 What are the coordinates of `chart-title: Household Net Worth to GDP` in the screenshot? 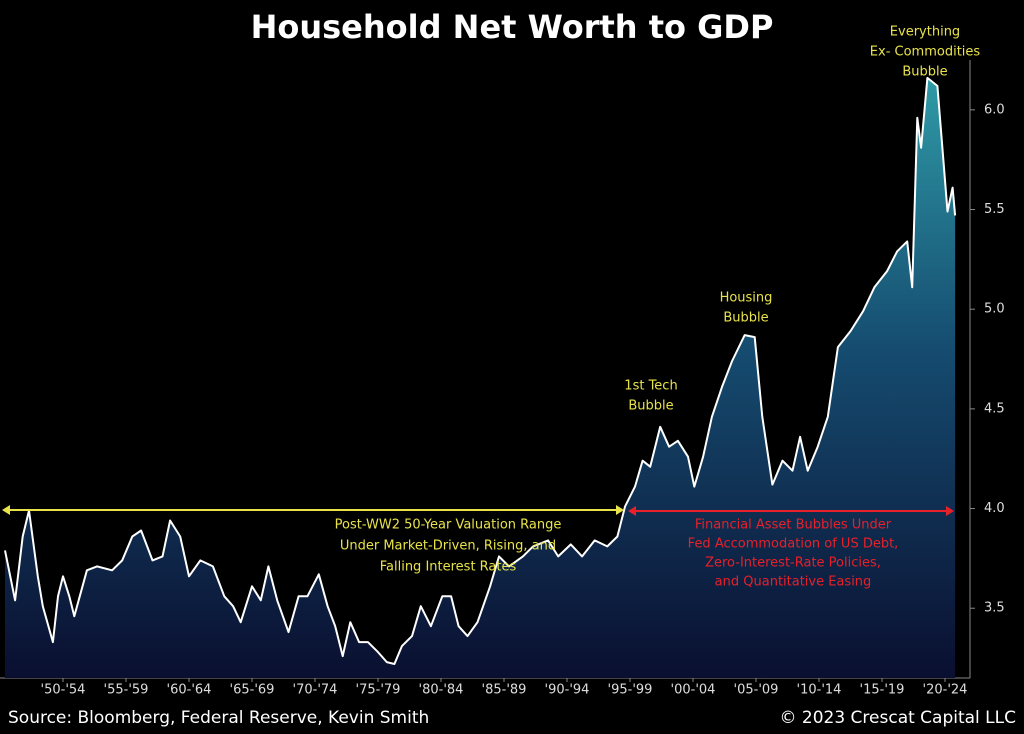 It's located at (512, 27).